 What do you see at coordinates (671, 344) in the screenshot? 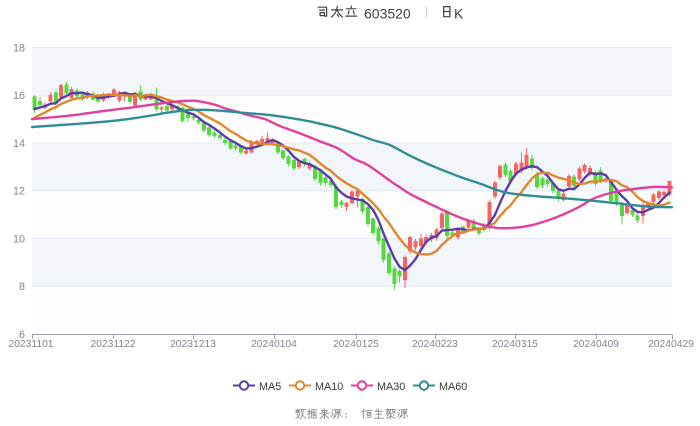
I see `svg-text: 20240429` at bounding box center [671, 344].